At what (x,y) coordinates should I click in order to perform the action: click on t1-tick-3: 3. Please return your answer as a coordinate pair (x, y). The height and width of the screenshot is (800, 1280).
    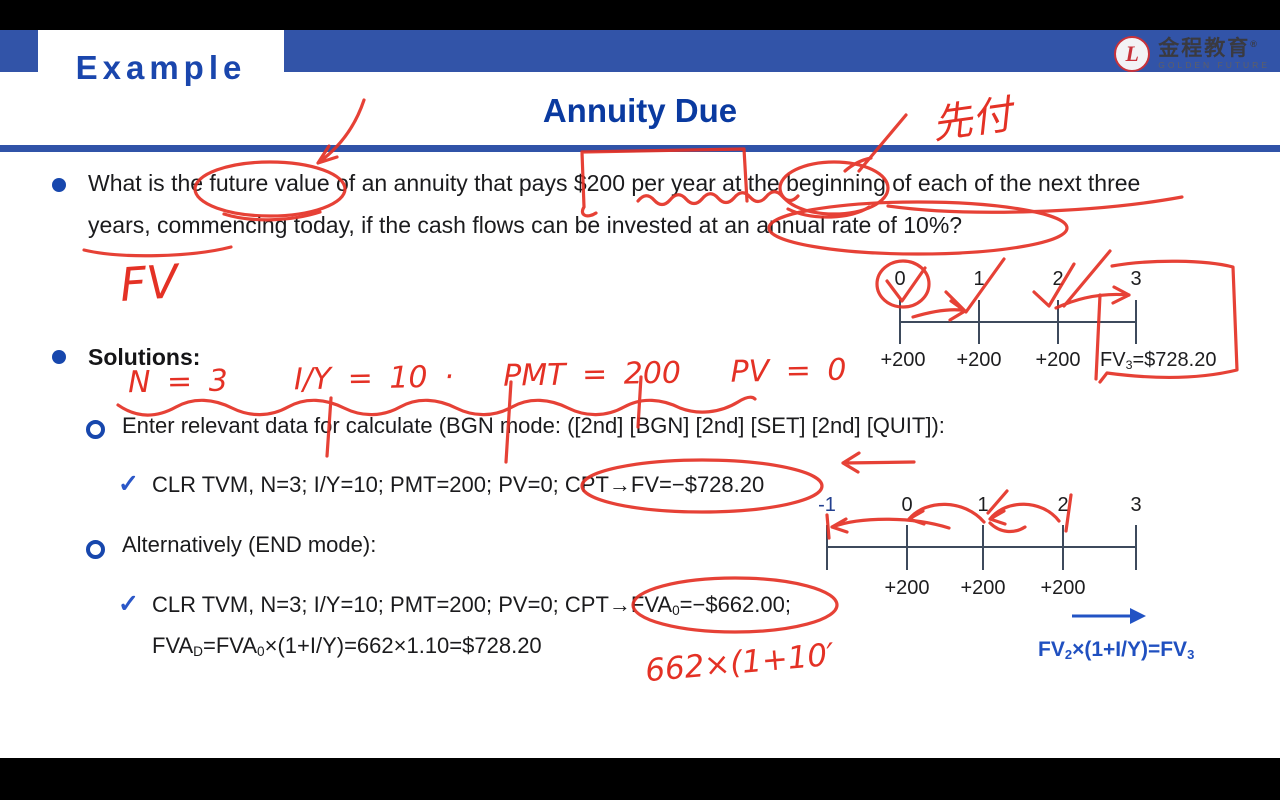
    Looking at the image, I should click on (1136, 279).